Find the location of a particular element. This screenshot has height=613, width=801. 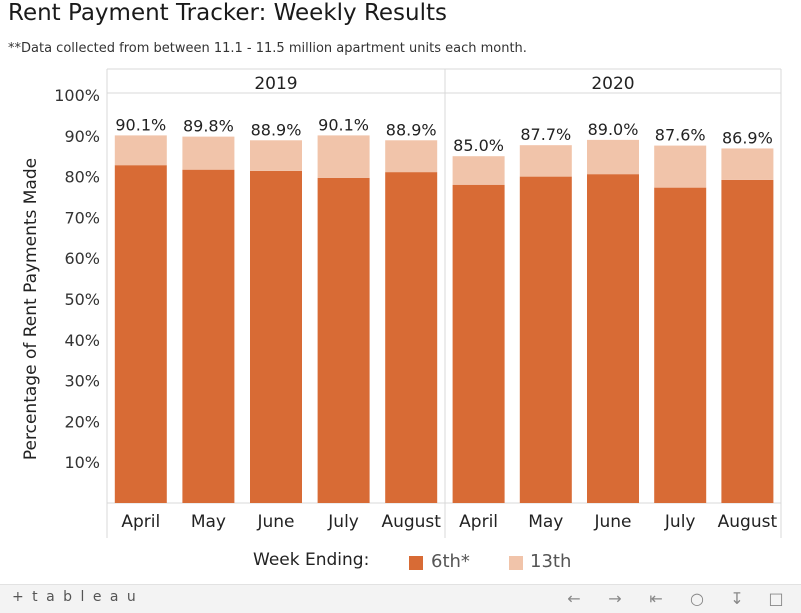

legend-swatch-13th is located at coordinates (516, 563).